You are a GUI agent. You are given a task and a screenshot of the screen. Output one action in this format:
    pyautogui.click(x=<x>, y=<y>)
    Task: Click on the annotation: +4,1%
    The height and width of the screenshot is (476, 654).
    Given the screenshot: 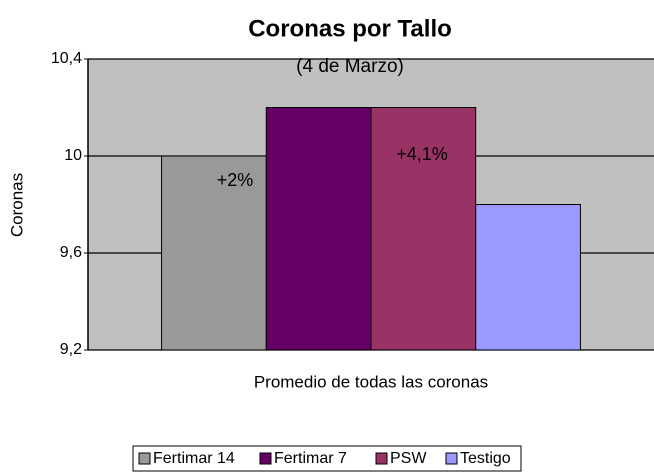 What is the action you would take?
    pyautogui.click(x=422, y=154)
    